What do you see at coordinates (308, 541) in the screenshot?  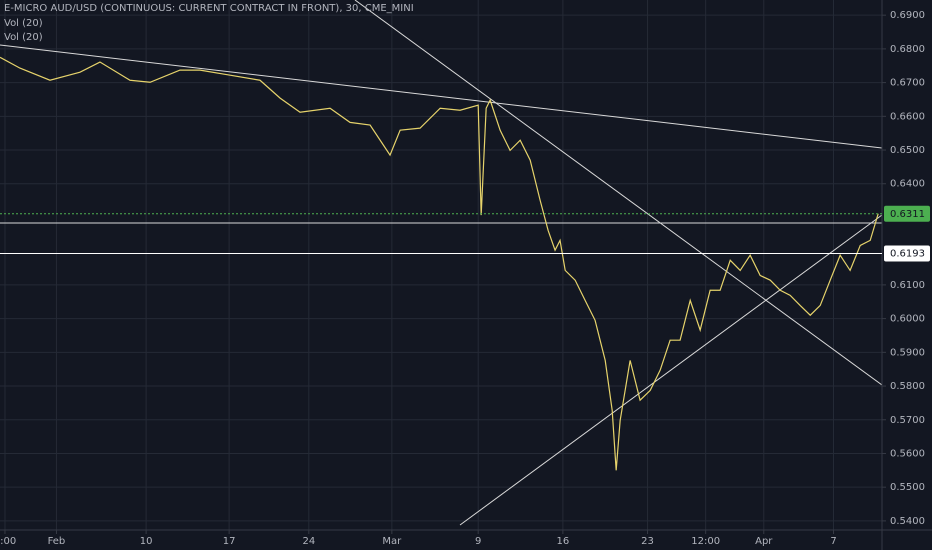 I see `x-tick-label: 24` at bounding box center [308, 541].